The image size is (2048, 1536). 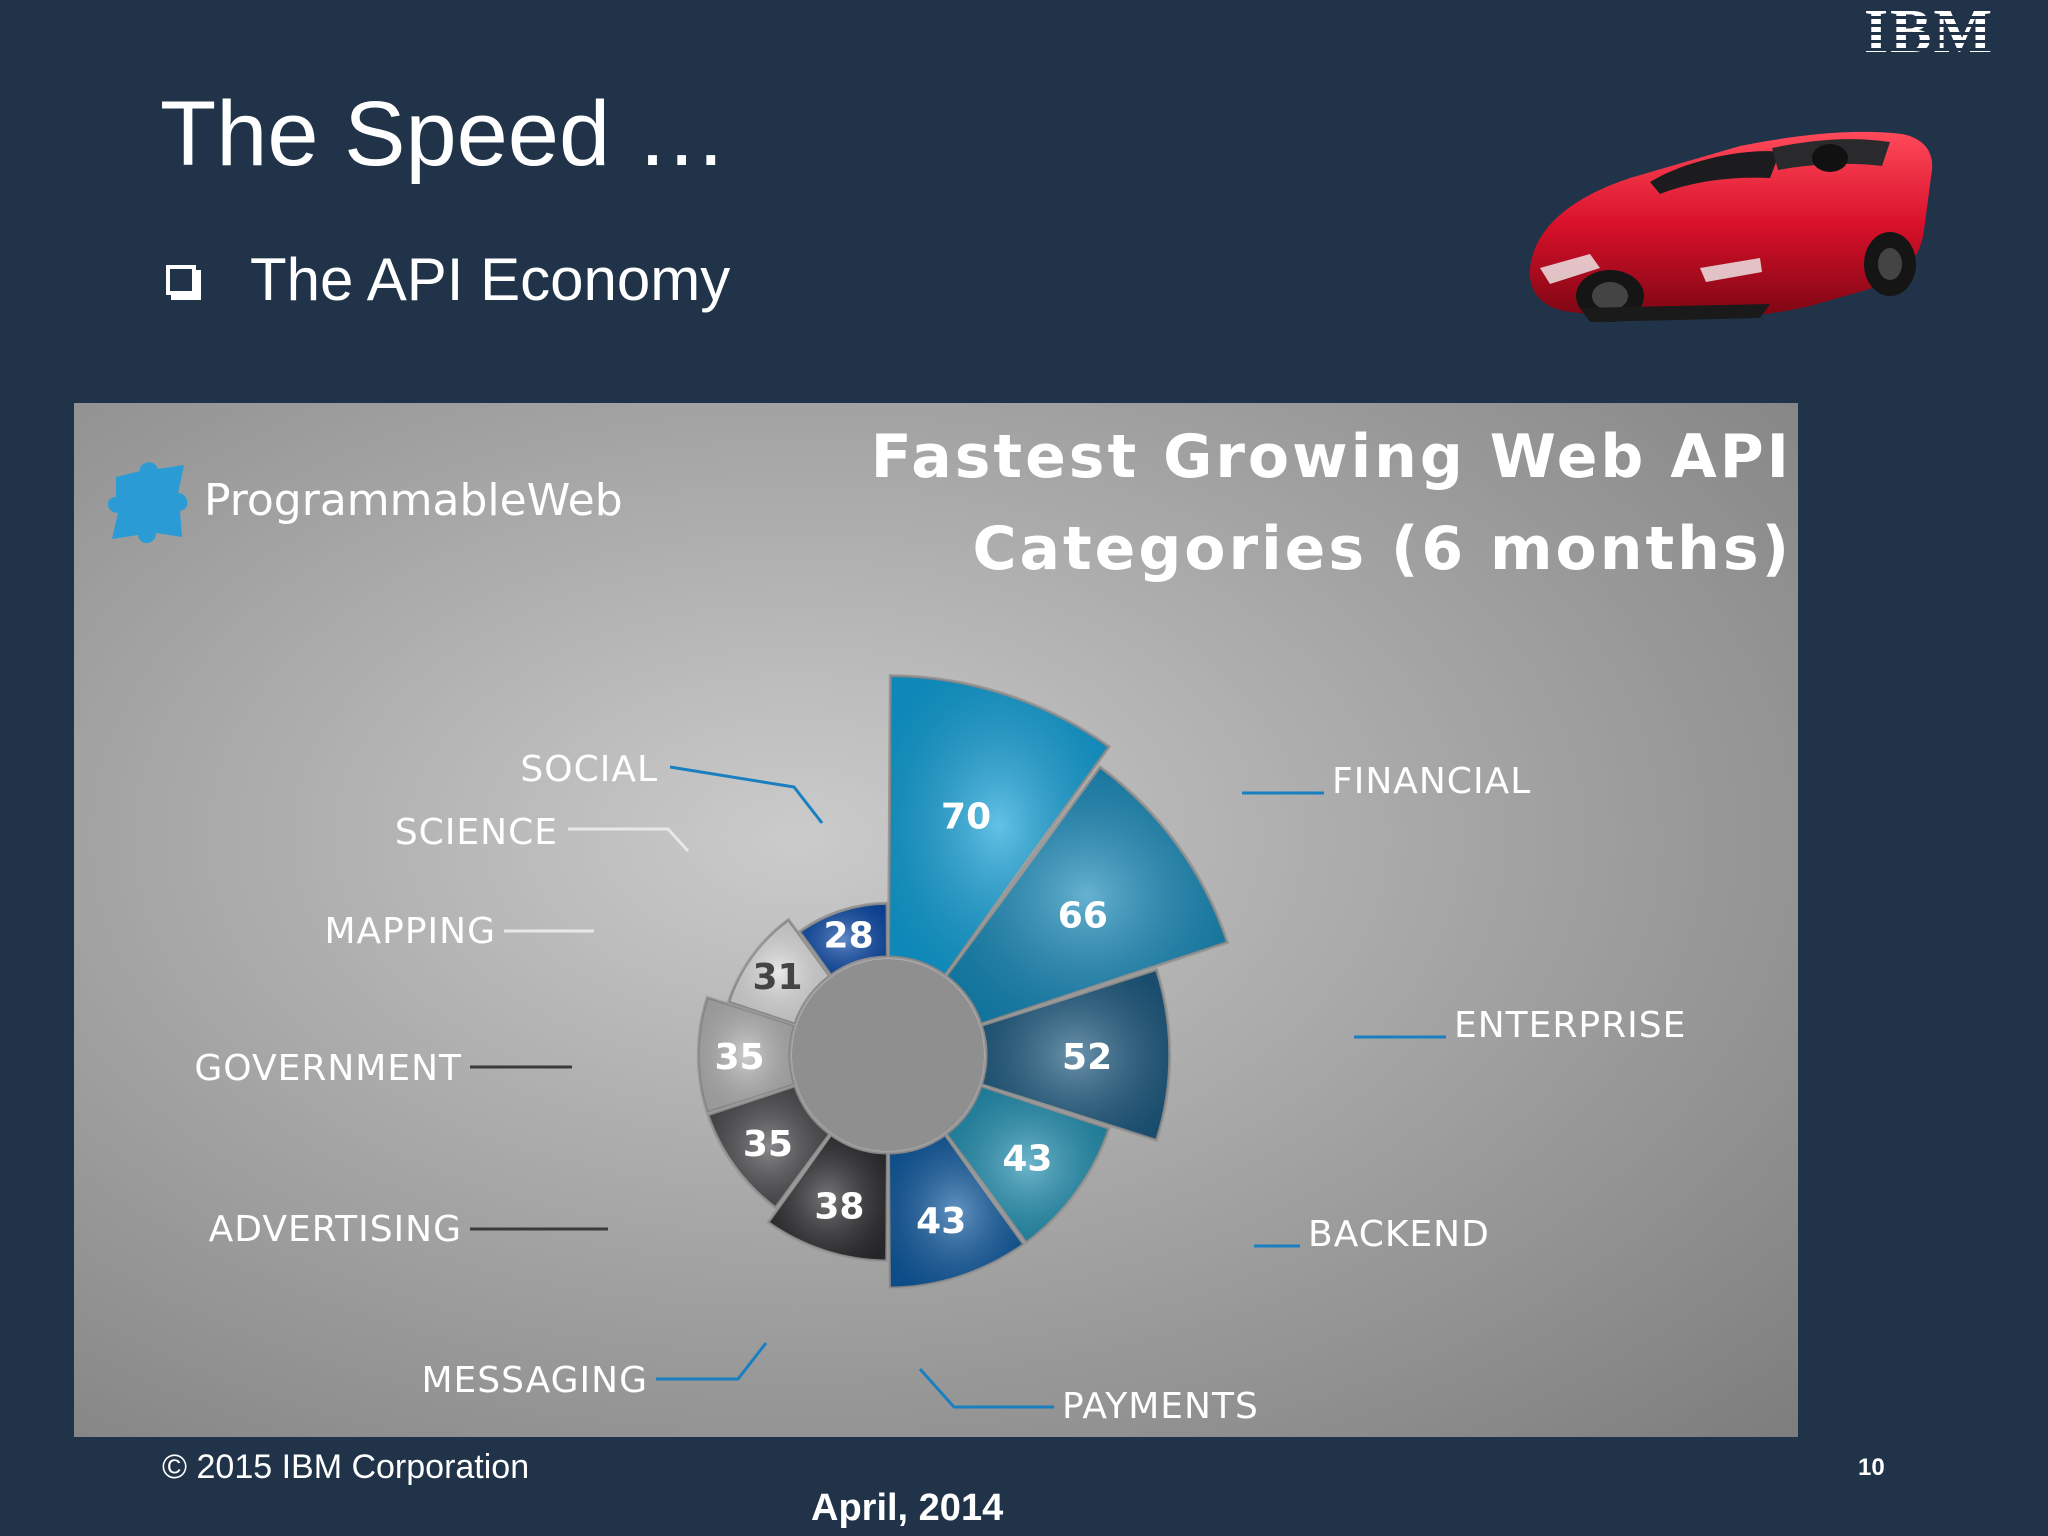 I want to click on category-label-advertising: ADVERTISING, so click(x=335, y=1229).